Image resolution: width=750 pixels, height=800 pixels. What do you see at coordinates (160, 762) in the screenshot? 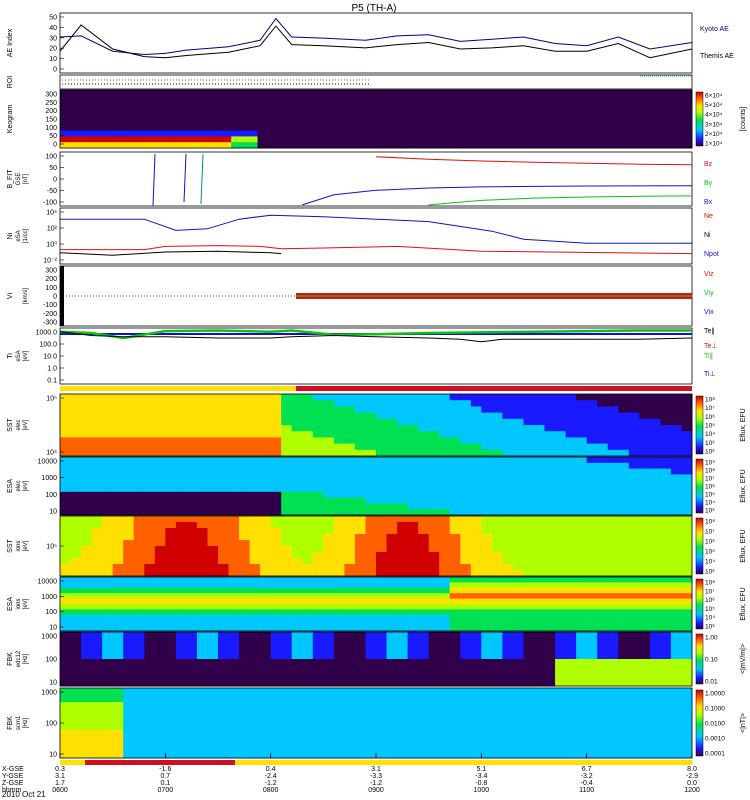
I see `region-bar-bottom-red` at bounding box center [160, 762].